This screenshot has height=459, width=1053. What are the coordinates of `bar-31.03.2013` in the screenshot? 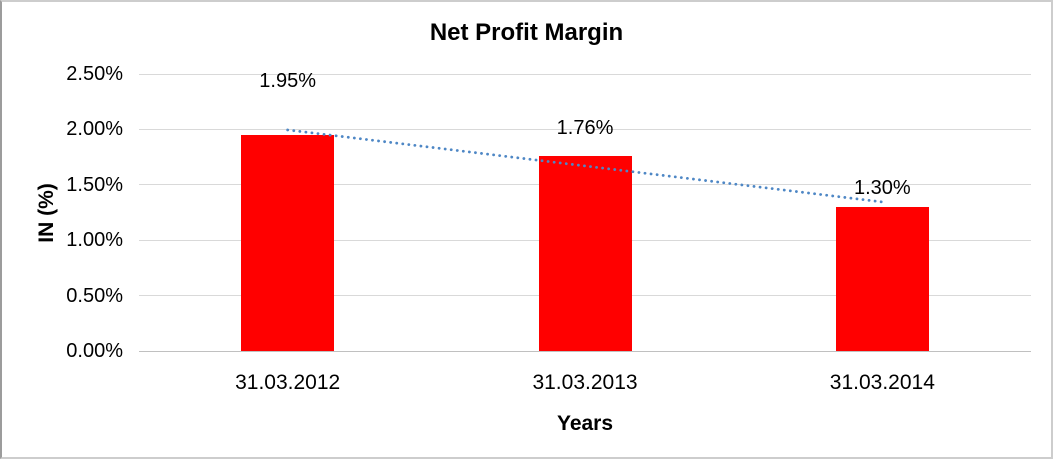 It's located at (585, 253).